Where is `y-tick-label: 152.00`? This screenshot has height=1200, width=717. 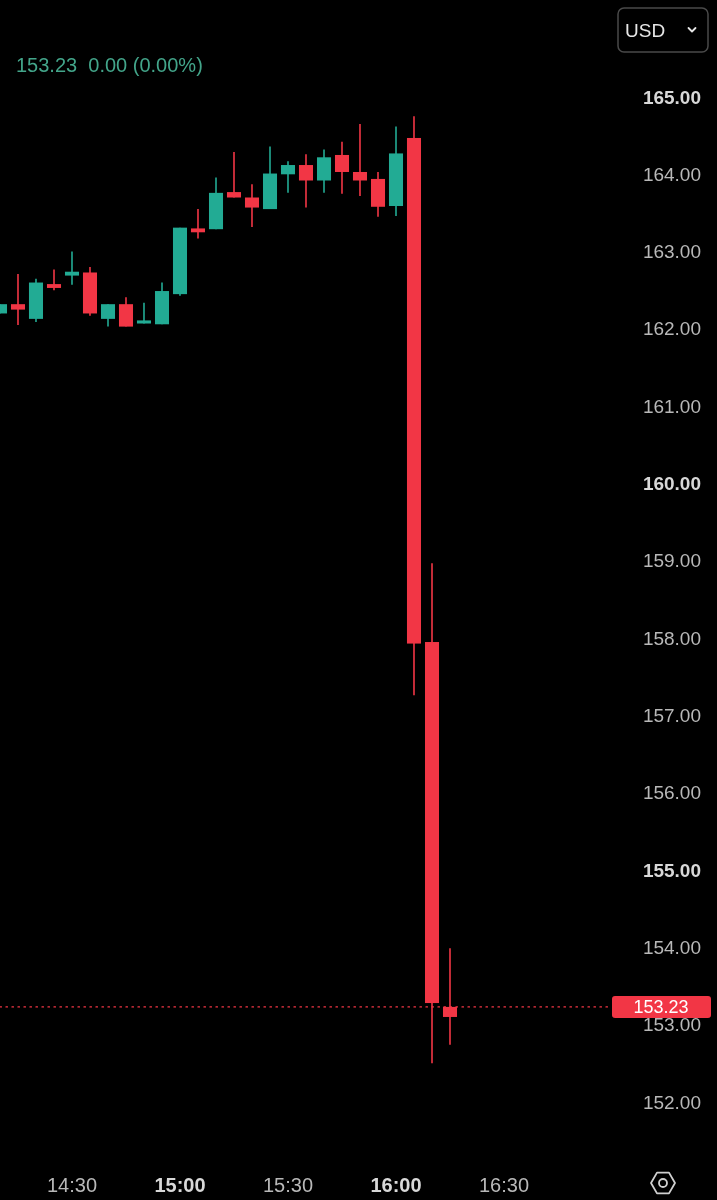 y-tick-label: 152.00 is located at coordinates (671, 1102).